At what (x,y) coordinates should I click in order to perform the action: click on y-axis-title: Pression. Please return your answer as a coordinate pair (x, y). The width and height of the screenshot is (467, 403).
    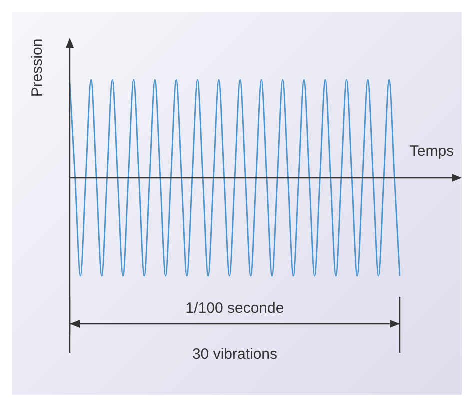
    Looking at the image, I should click on (37, 68).